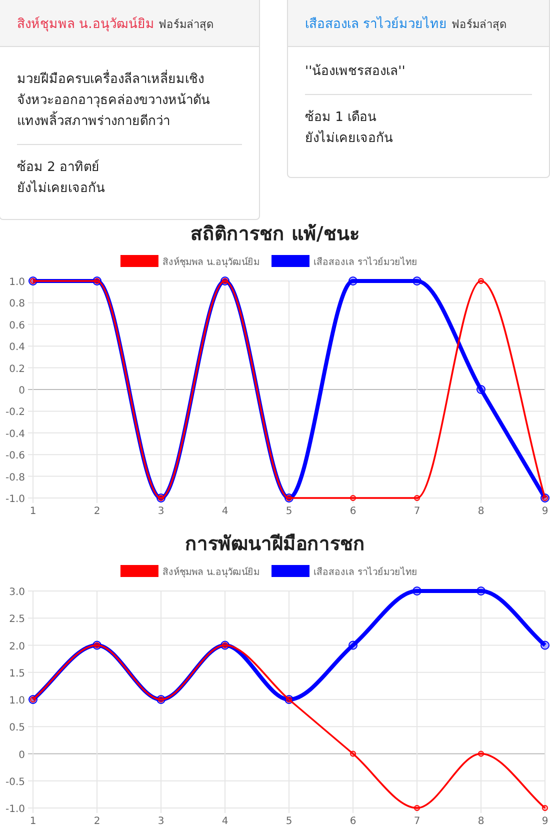 The image size is (550, 837). Describe the element at coordinates (275, 544) in the screenshot. I see `chart-title: การพัฒนาฝีมือการชก` at that location.